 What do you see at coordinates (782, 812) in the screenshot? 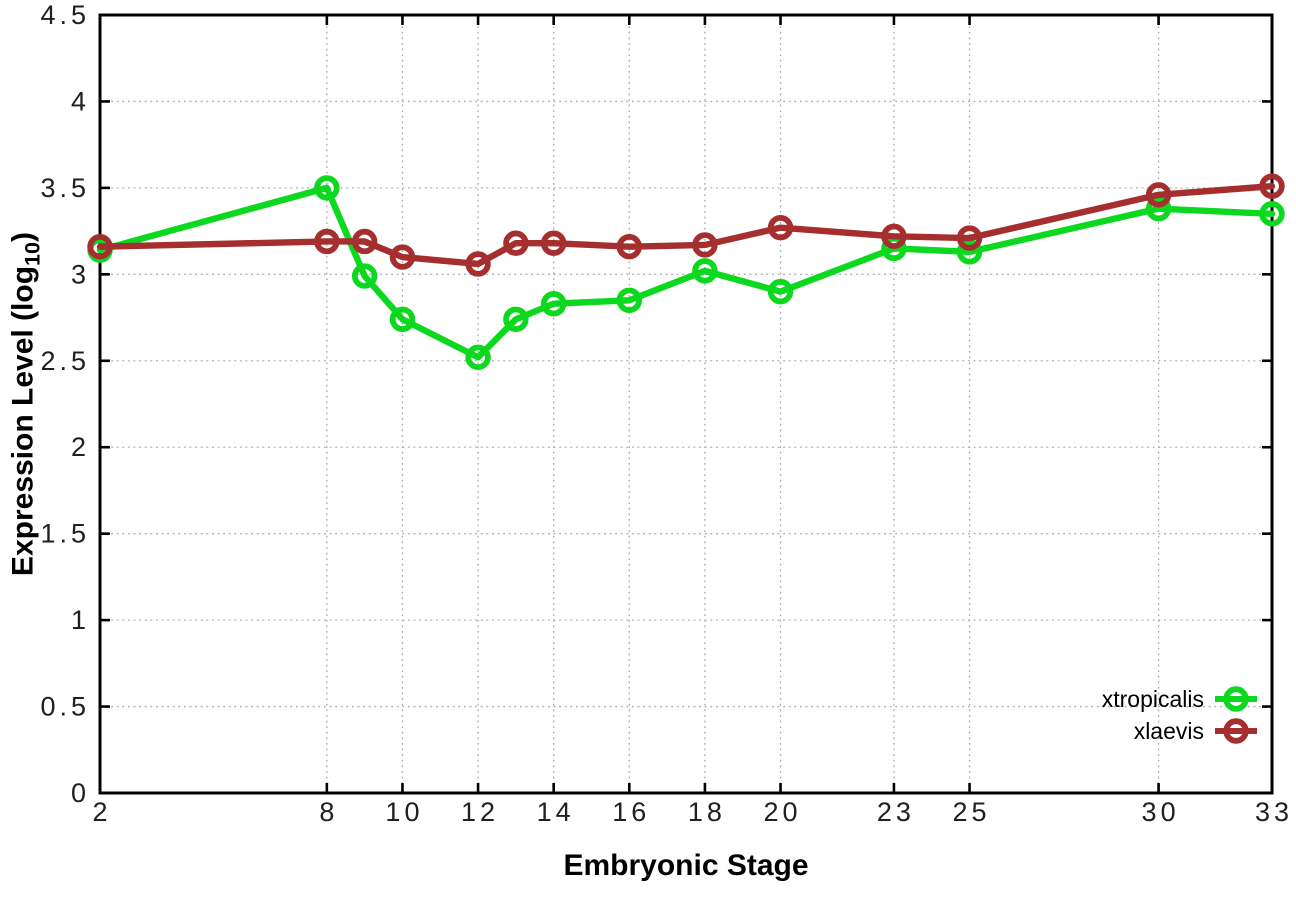
I see `x-tick-label-20: 20` at bounding box center [782, 812].